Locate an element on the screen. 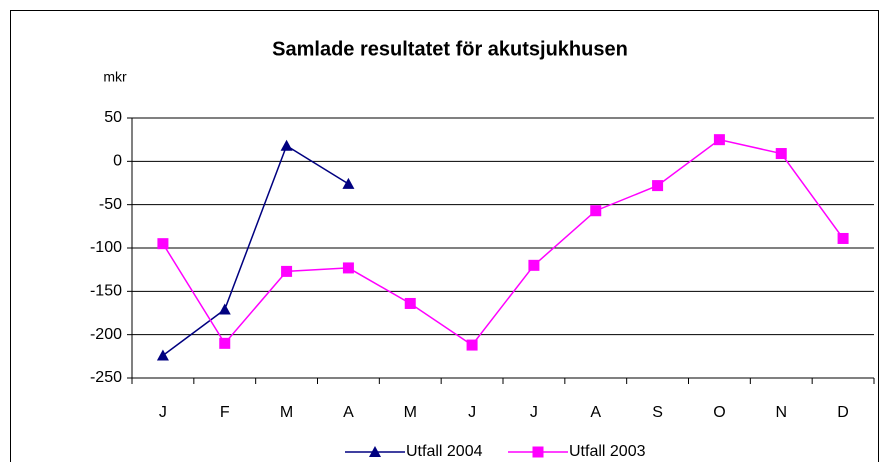  x-tick-label: N is located at coordinates (781, 412).